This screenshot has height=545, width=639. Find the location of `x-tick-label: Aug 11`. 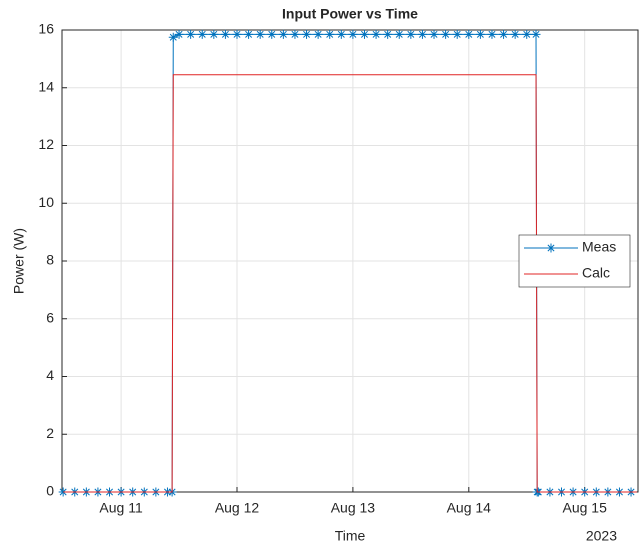

x-tick-label: Aug 11 is located at coordinates (121, 508).